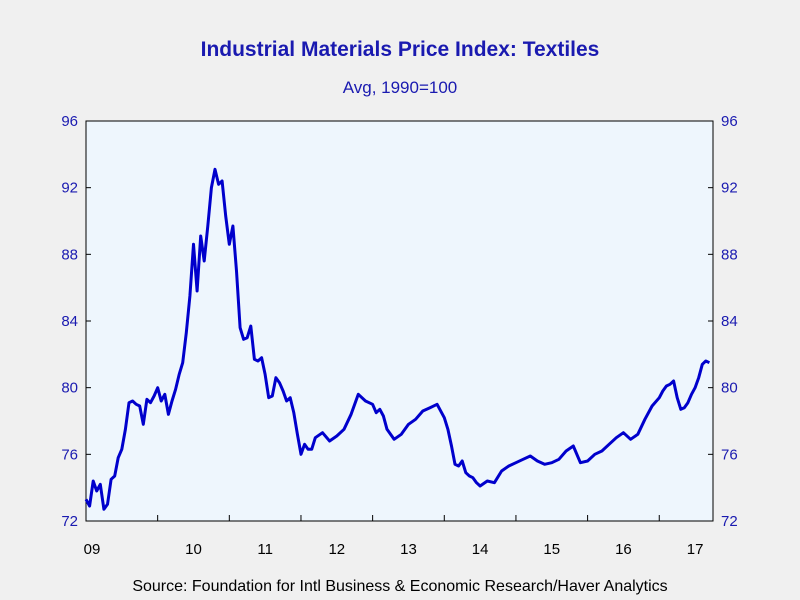 The height and width of the screenshot is (600, 800). Describe the element at coordinates (623, 549) in the screenshot. I see `x-tick-label: 16` at that location.